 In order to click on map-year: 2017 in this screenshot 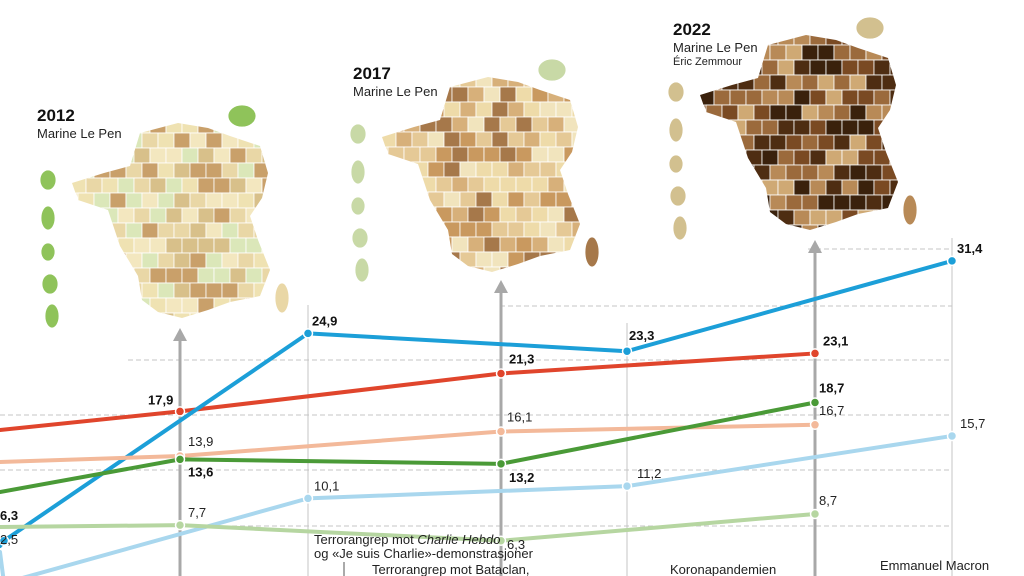, I will do `click(372, 73)`.